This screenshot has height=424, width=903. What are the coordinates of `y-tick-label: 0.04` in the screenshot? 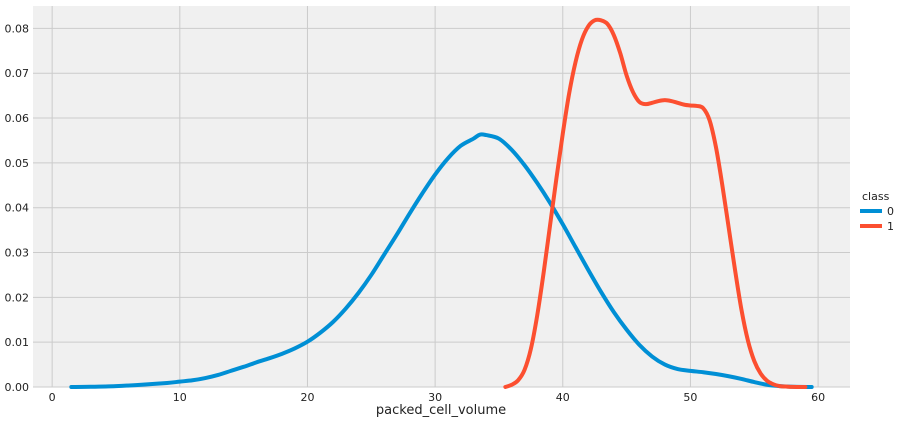 It's located at (17, 208).